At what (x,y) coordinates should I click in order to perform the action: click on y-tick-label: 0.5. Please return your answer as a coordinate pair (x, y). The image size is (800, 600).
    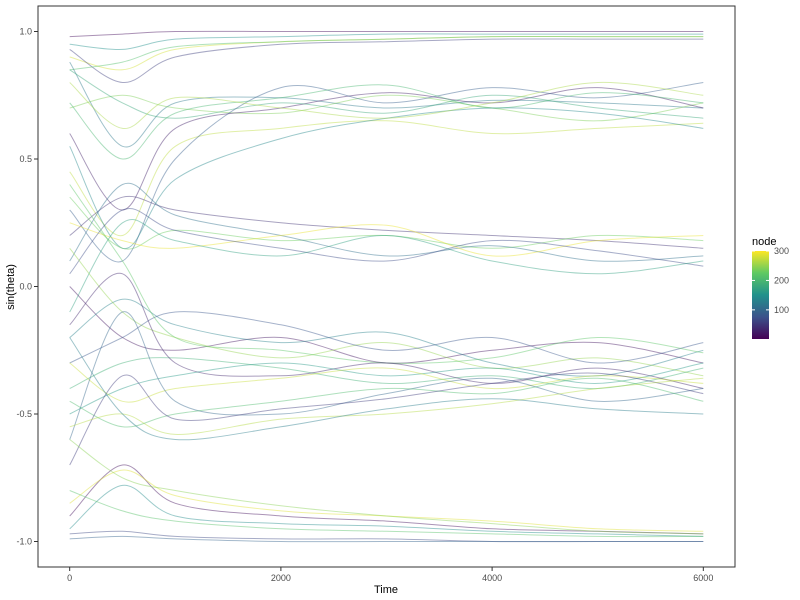
    Looking at the image, I should click on (25, 159).